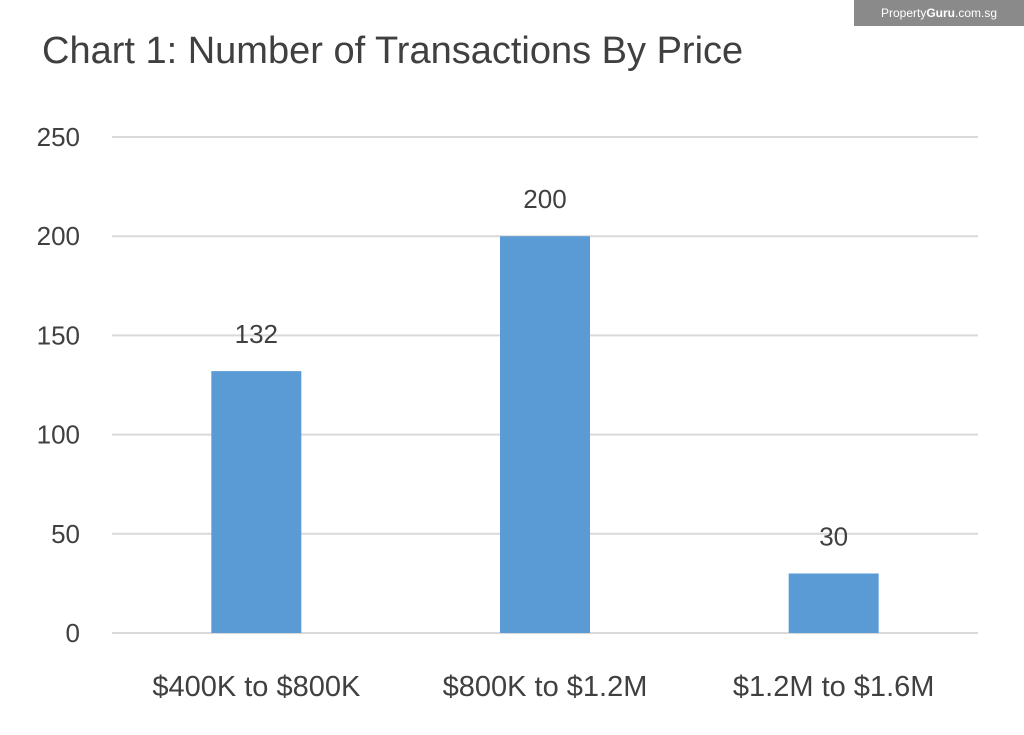 The height and width of the screenshot is (735, 1024). Describe the element at coordinates (73, 633) in the screenshot. I see `y-tick-label: 0` at that location.